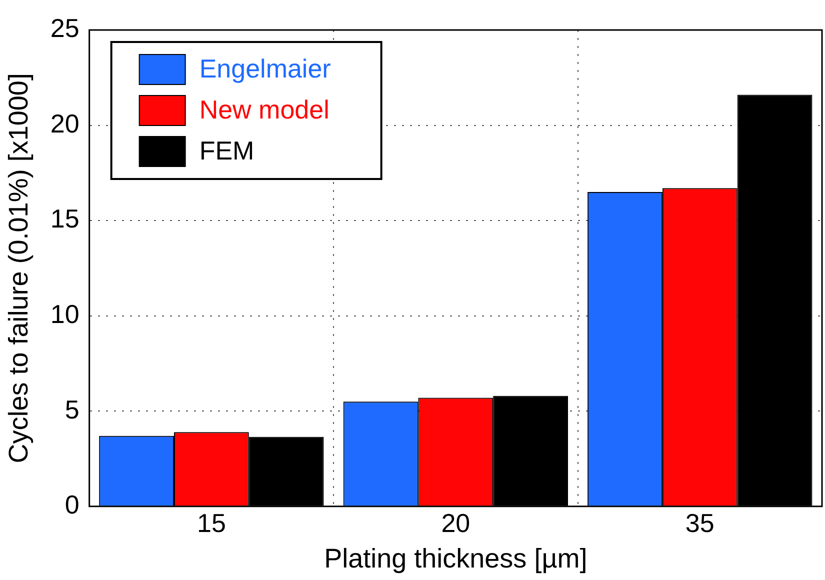 The width and height of the screenshot is (825, 580). Describe the element at coordinates (699, 523) in the screenshot. I see `x-tick-label: 35` at that location.